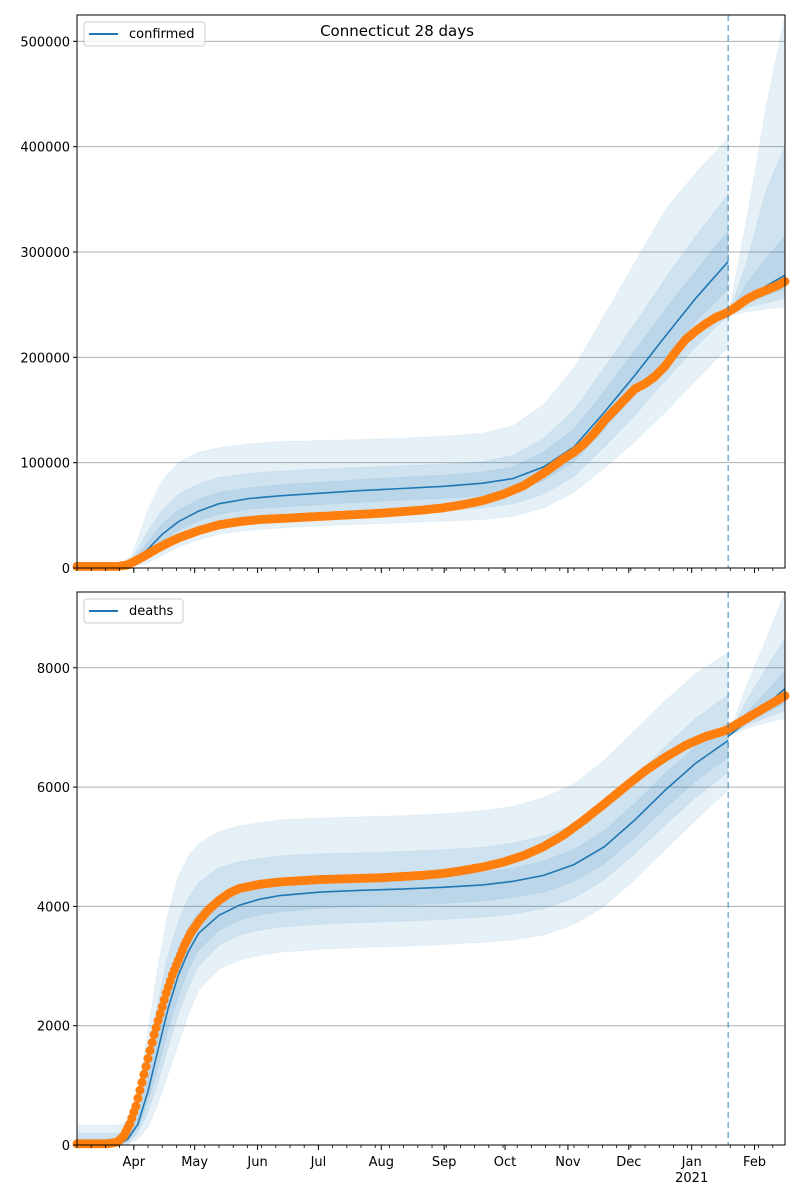  Describe the element at coordinates (444, 1162) in the screenshot. I see `x-tick-label: Sep` at that location.